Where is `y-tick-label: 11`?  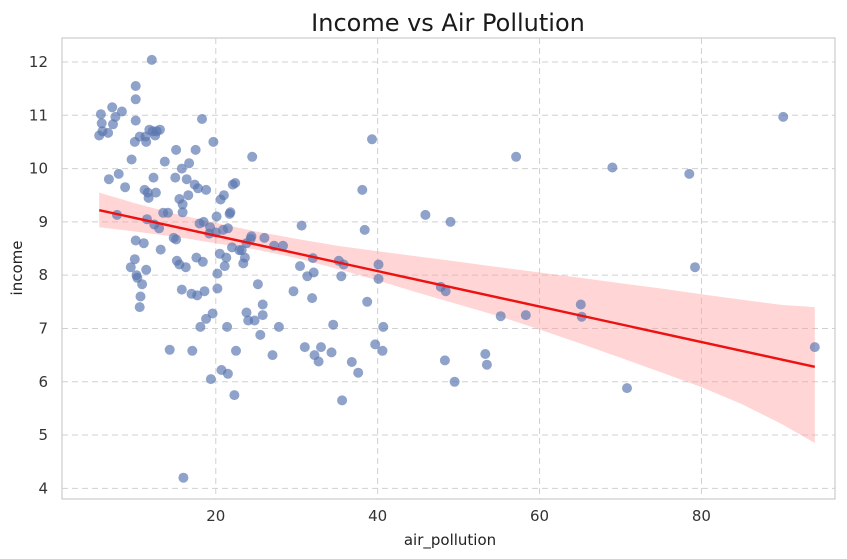 y-tick-label: 11 is located at coordinates (38, 115).